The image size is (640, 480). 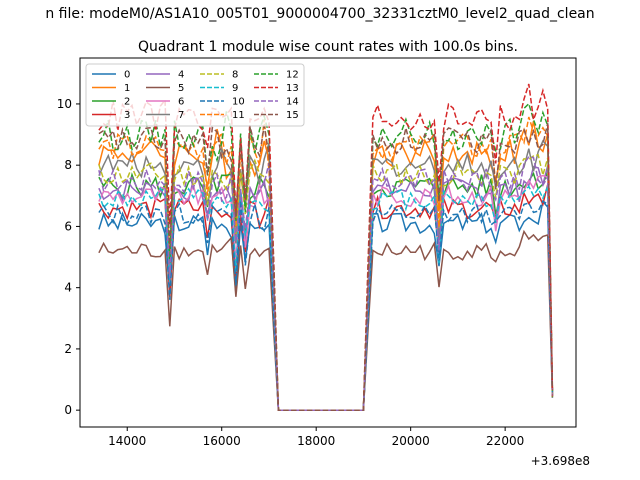 I want to click on x-axis: 14000 16000 18000 20000 22000, so click(x=316, y=437).